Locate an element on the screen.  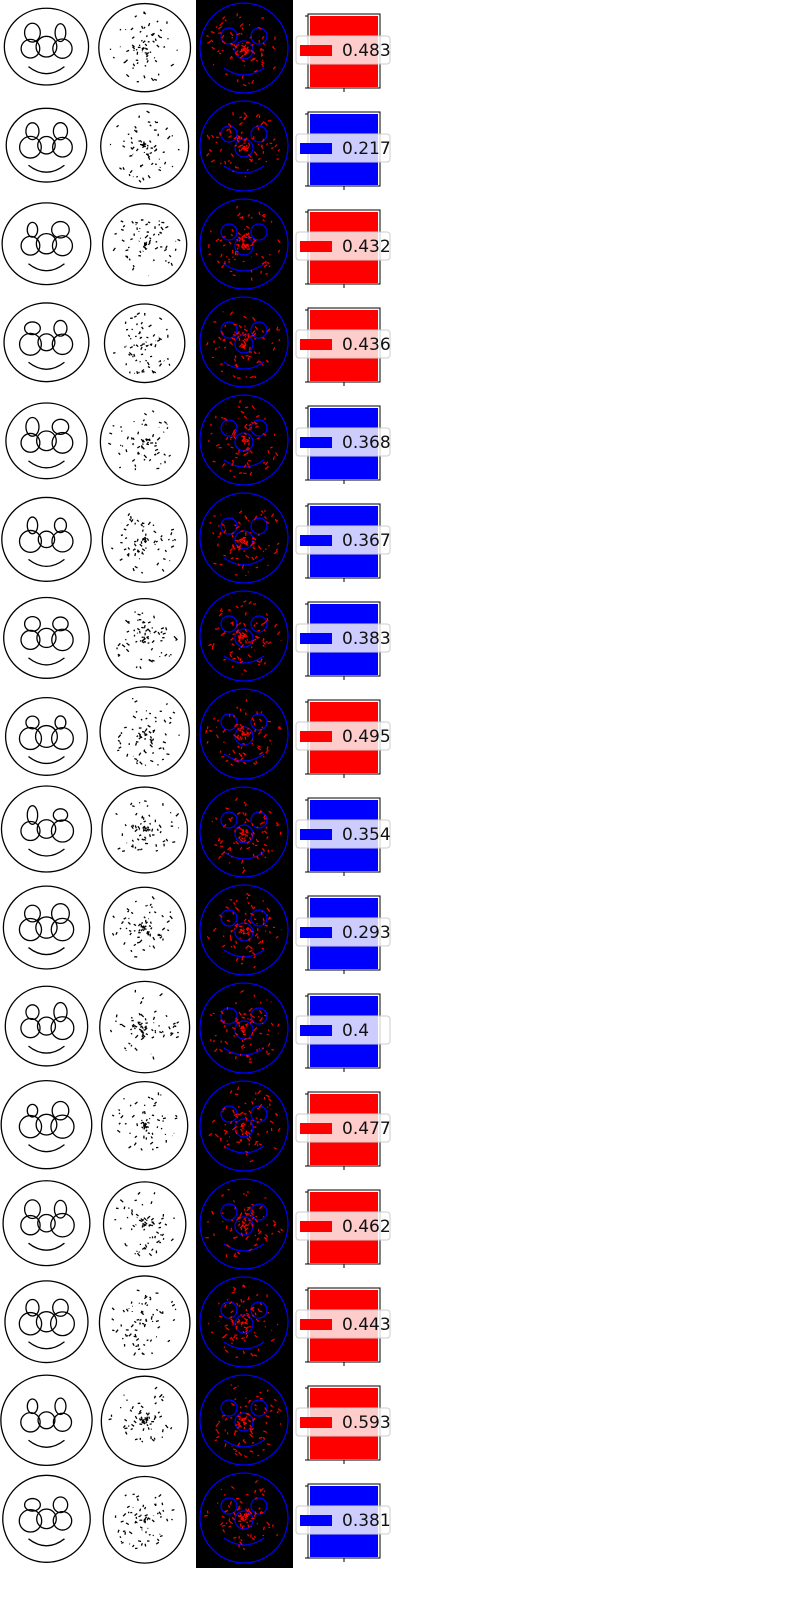
result-row: 0.368 is located at coordinates (202, 441).